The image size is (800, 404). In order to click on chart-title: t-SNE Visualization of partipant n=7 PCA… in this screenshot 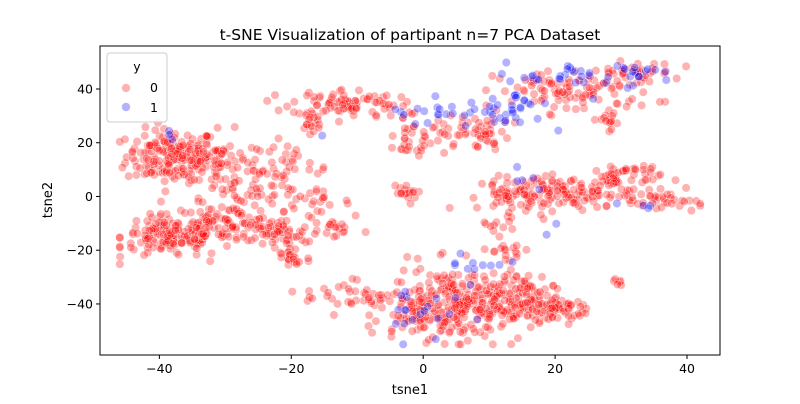, I will do `click(410, 35)`.